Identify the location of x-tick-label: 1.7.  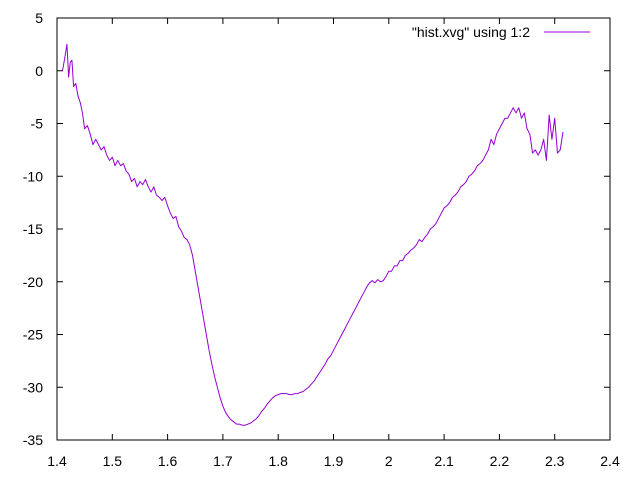
(223, 461).